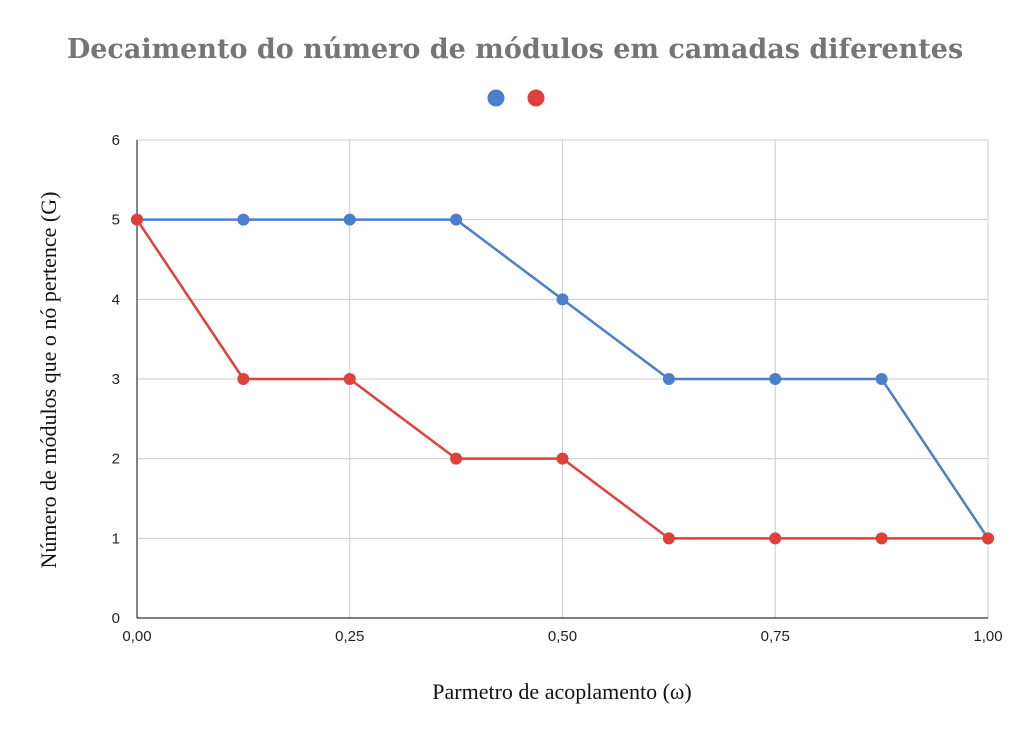 The width and height of the screenshot is (1030, 736). What do you see at coordinates (48, 380) in the screenshot?
I see `y-axis-label: Número de módulos que o nó pertence (G)` at bounding box center [48, 380].